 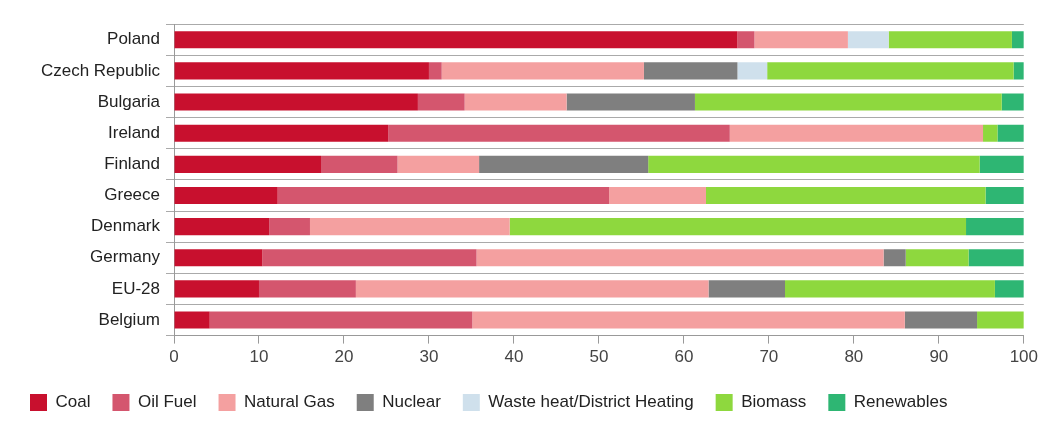 What do you see at coordinates (854, 357) in the screenshot?
I see `x-tick-label: 80` at bounding box center [854, 357].